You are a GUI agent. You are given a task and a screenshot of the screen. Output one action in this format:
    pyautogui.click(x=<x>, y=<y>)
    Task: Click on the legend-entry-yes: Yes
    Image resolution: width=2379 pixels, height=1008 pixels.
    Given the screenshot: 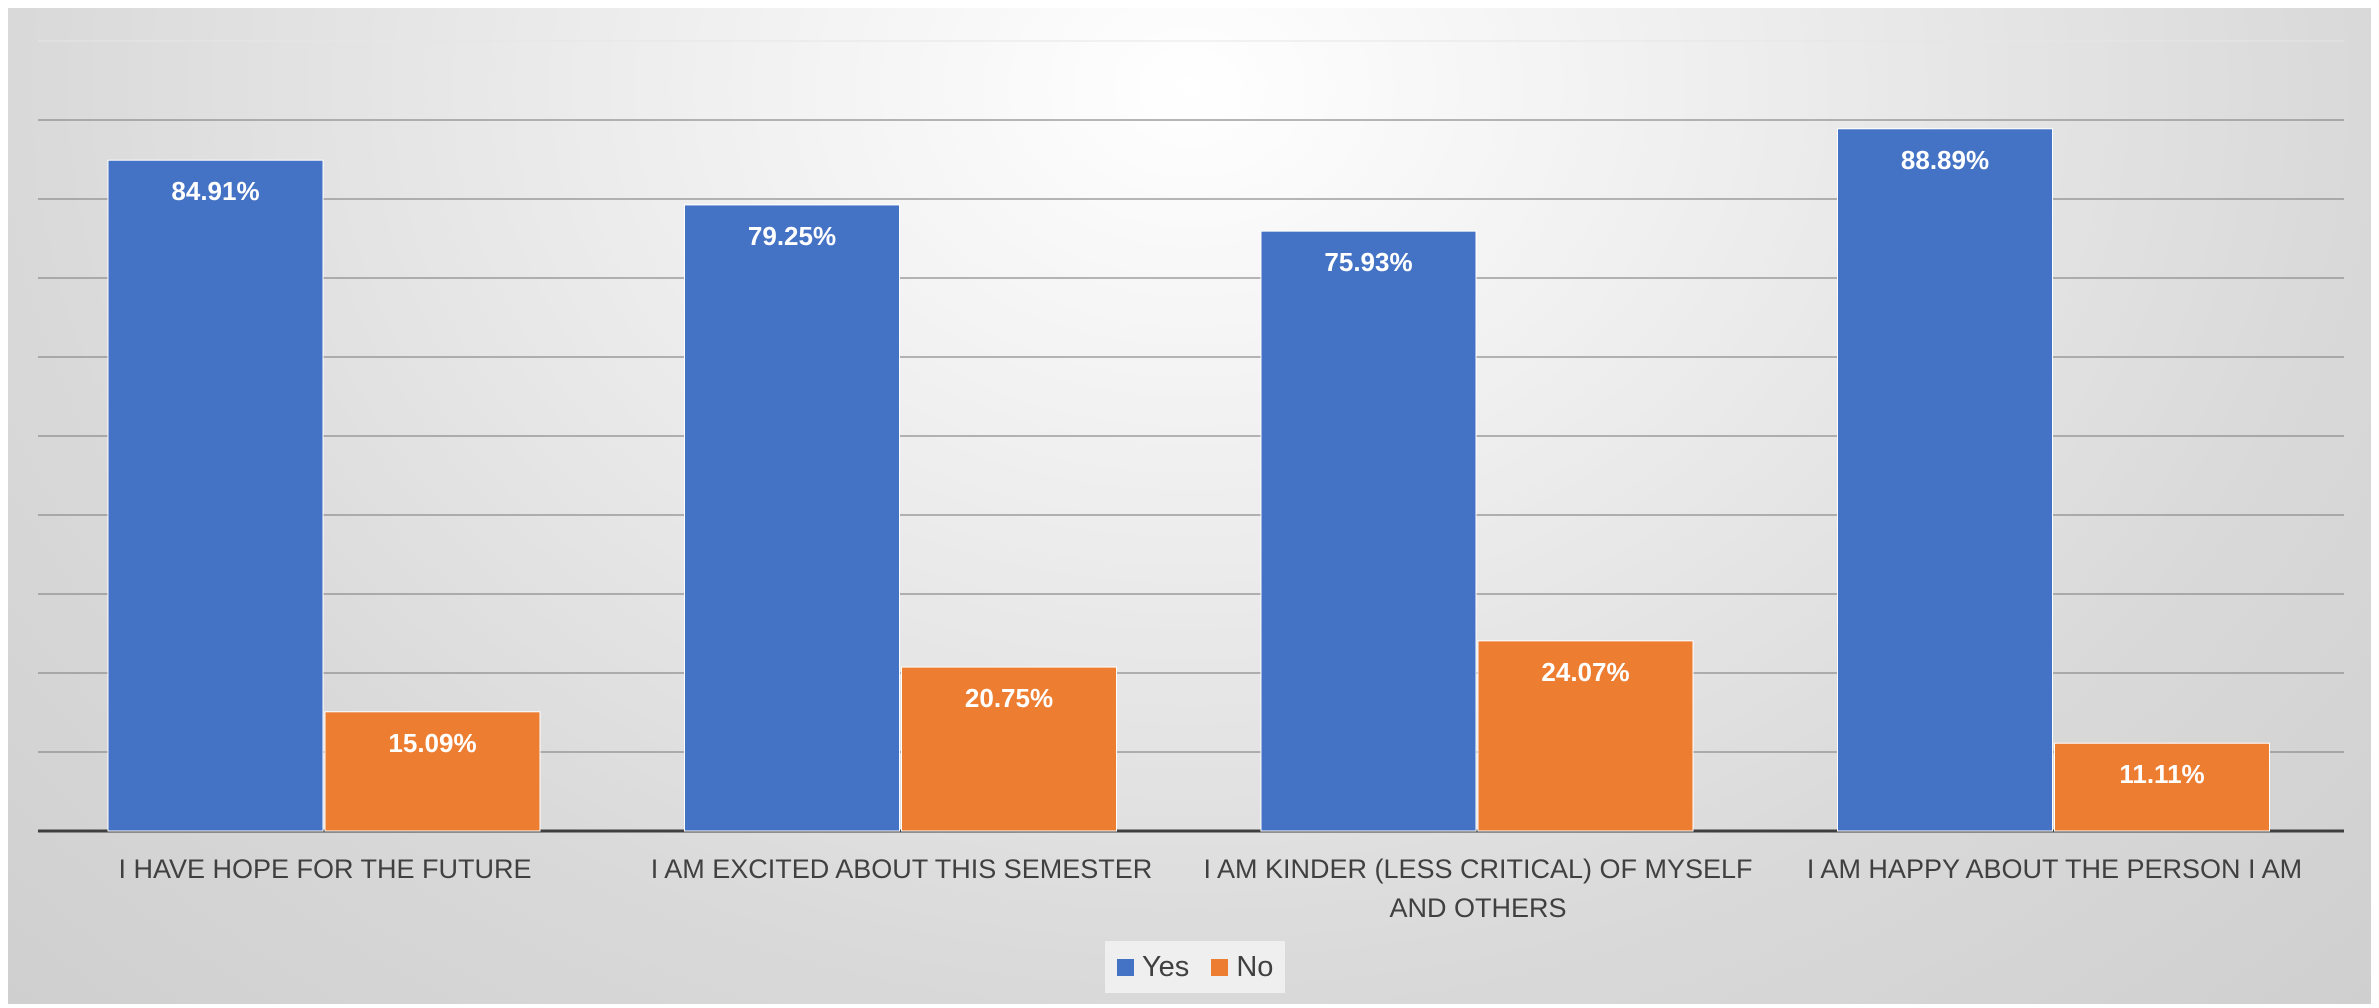 What is the action you would take?
    pyautogui.click(x=1153, y=967)
    